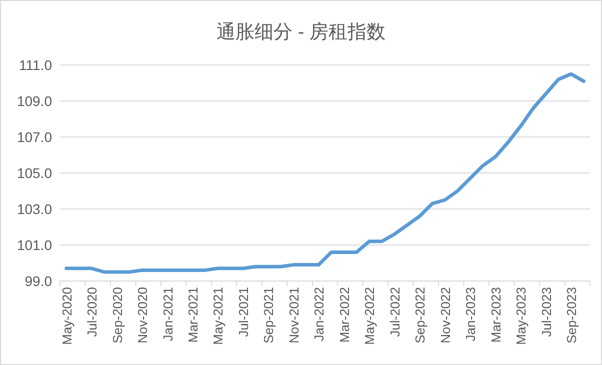  Describe the element at coordinates (92, 312) in the screenshot. I see `x-tick-label: Jul-2020` at that location.